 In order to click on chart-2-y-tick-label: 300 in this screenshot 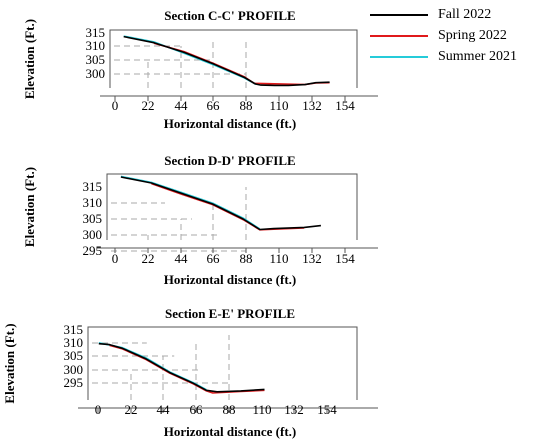, I will do `click(93, 234)`.